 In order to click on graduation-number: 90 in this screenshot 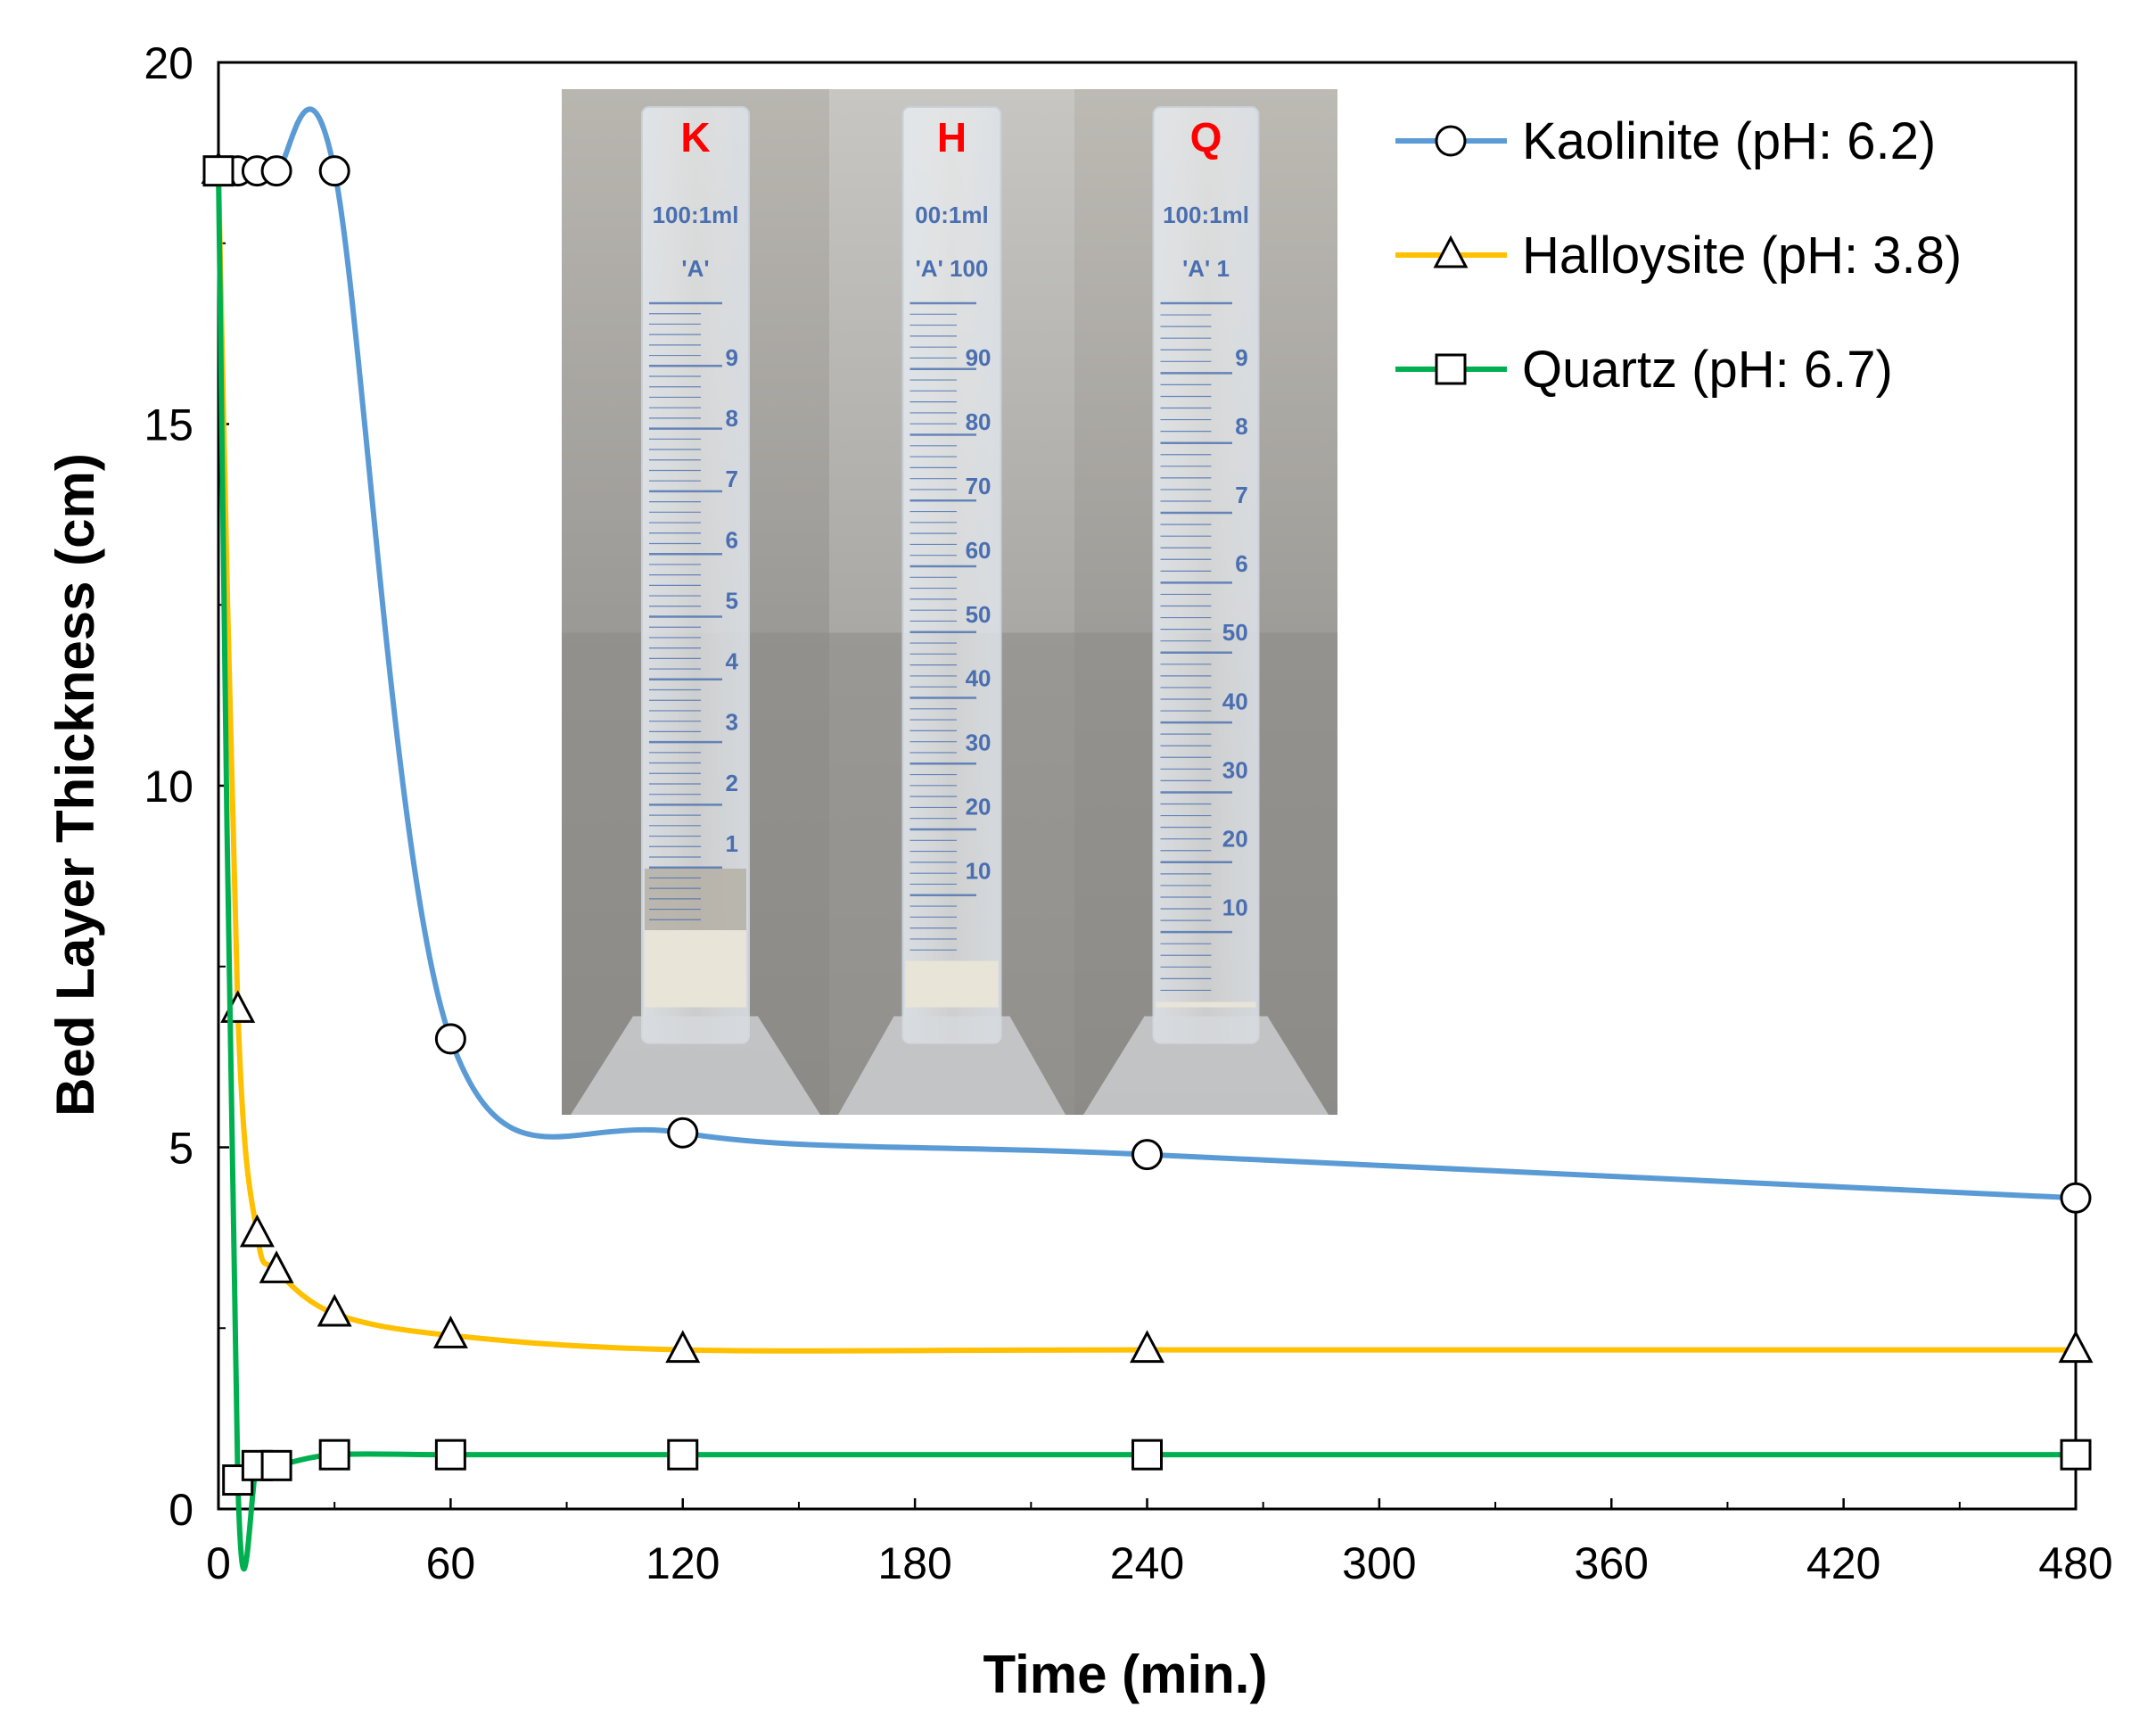, I will do `click(979, 357)`.